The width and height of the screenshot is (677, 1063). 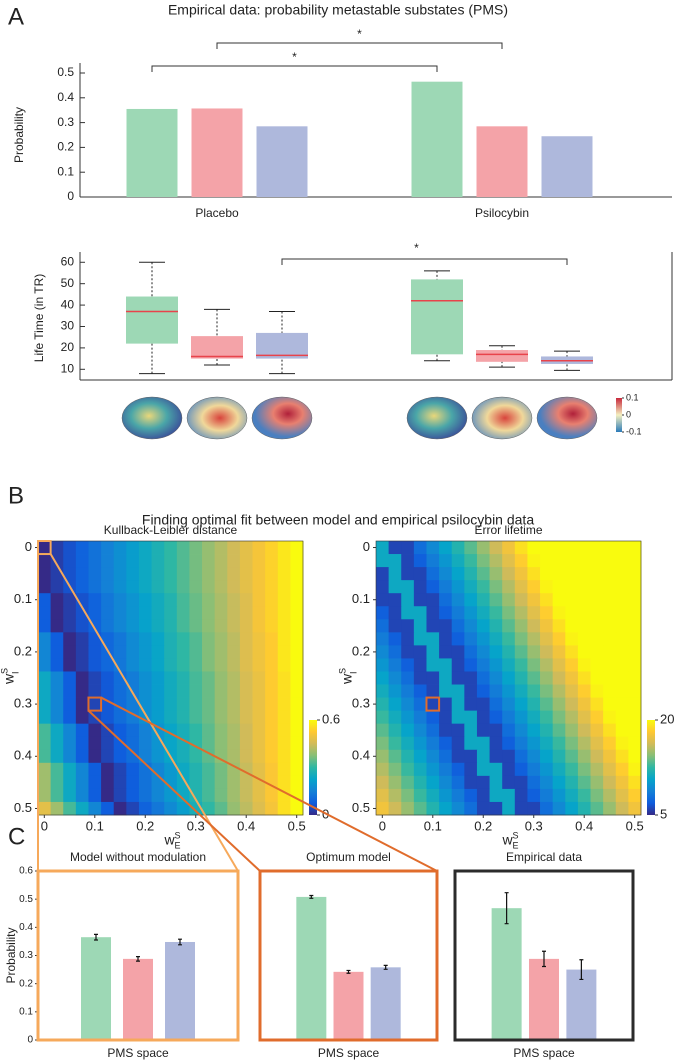 What do you see at coordinates (138, 1053) in the screenshot?
I see `x-axis-label: PMS space` at bounding box center [138, 1053].